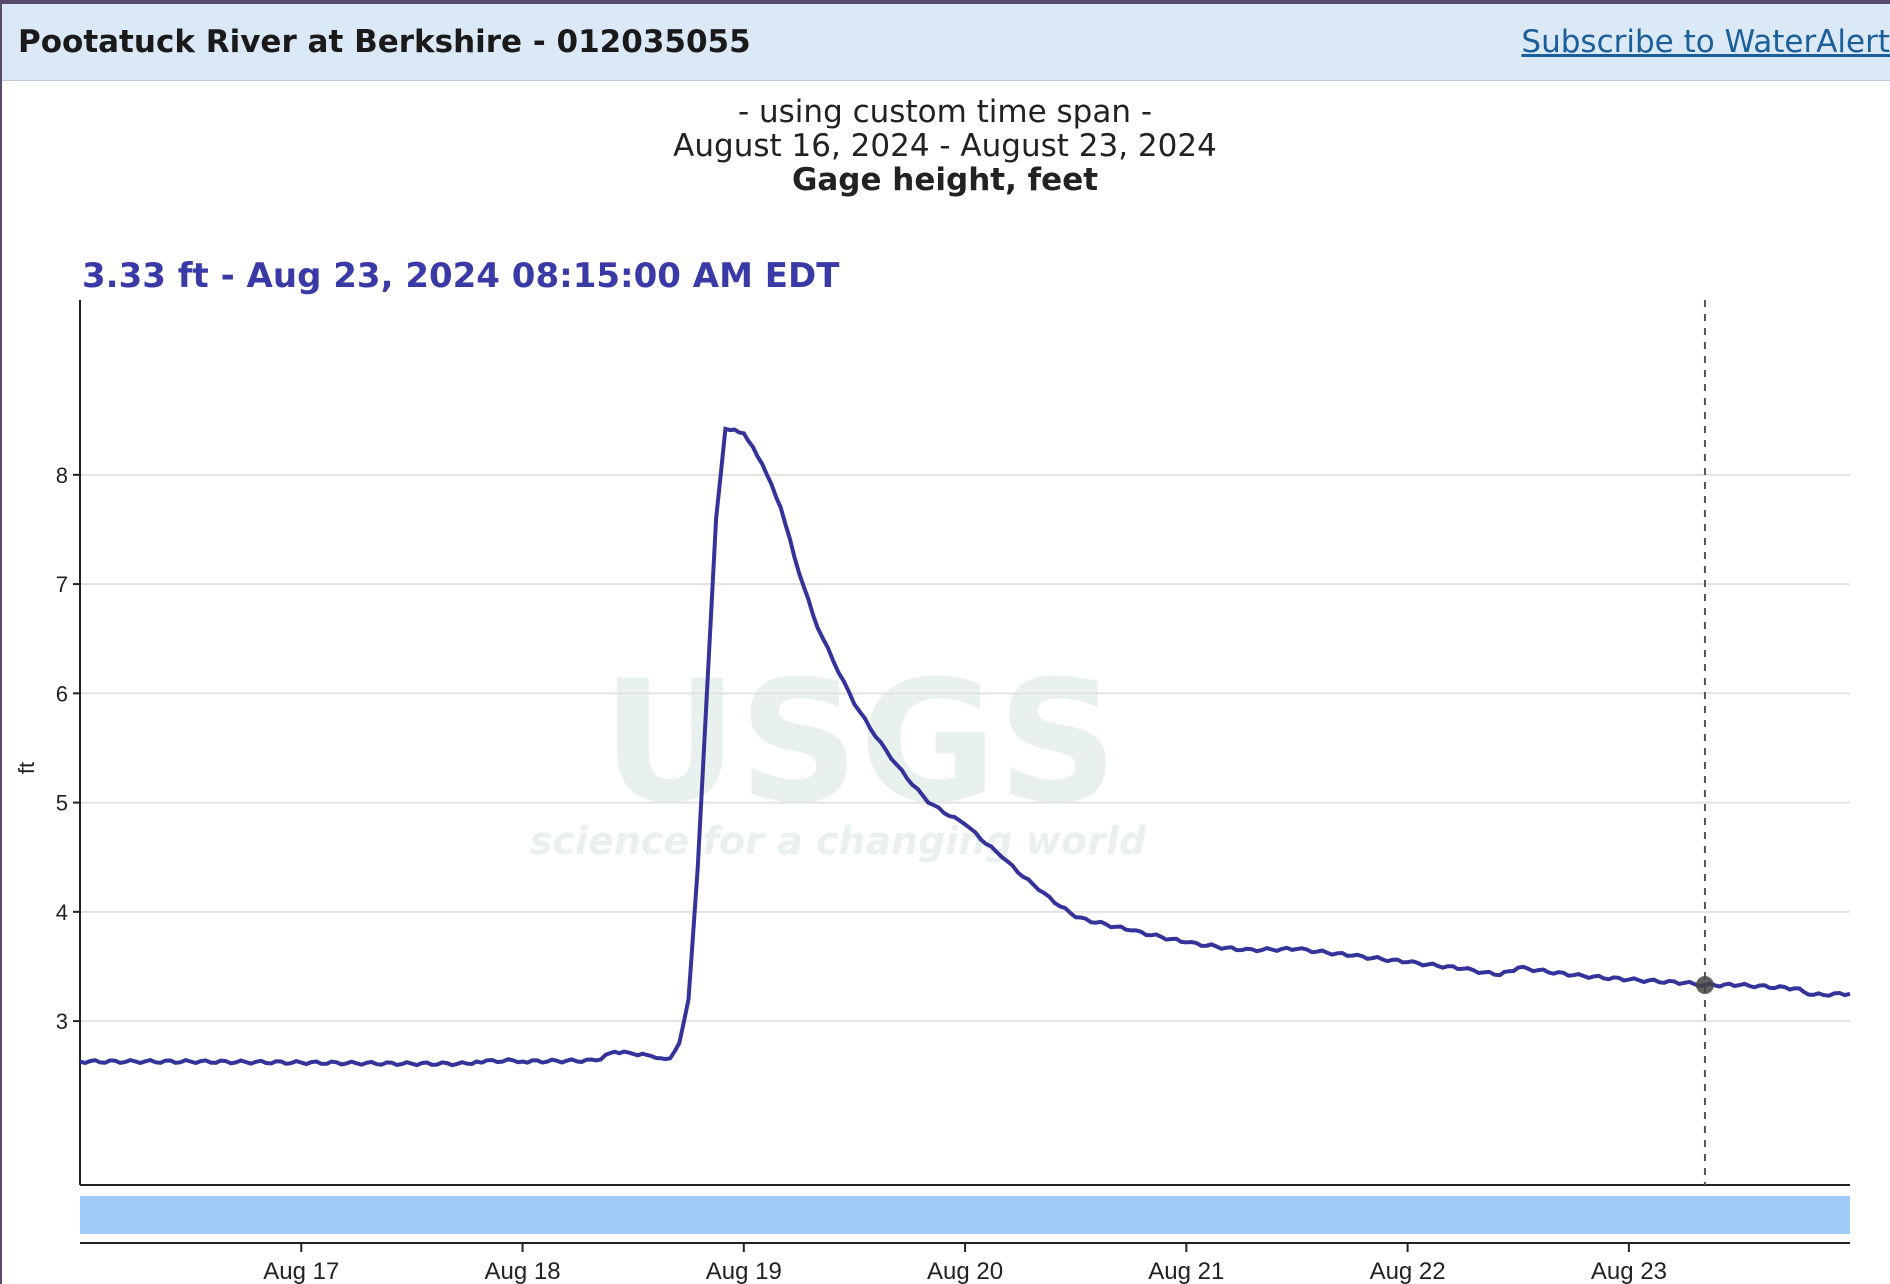 This screenshot has width=1890, height=1284. Describe the element at coordinates (1, 642) in the screenshot. I see `window-left-border` at that location.